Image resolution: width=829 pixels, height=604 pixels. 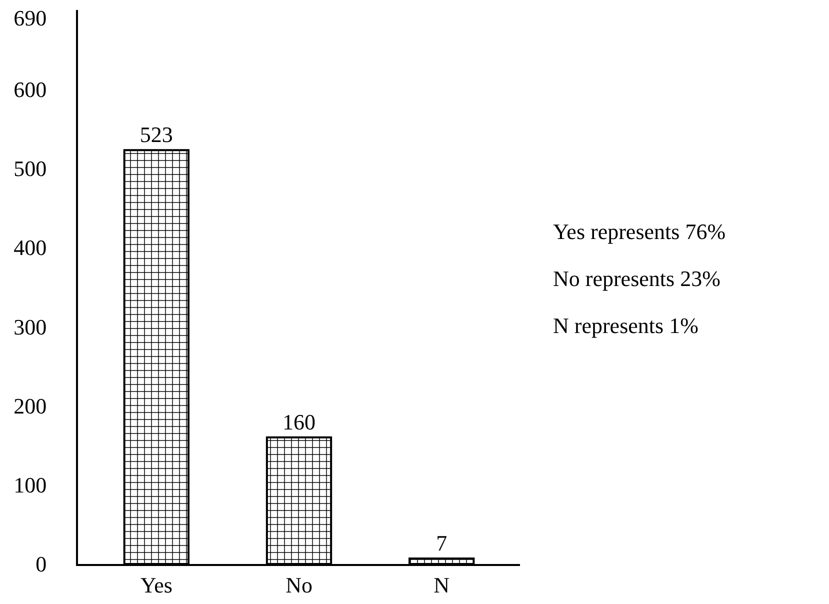 What do you see at coordinates (30, 89) in the screenshot?
I see `y-tick-label: 600` at bounding box center [30, 89].